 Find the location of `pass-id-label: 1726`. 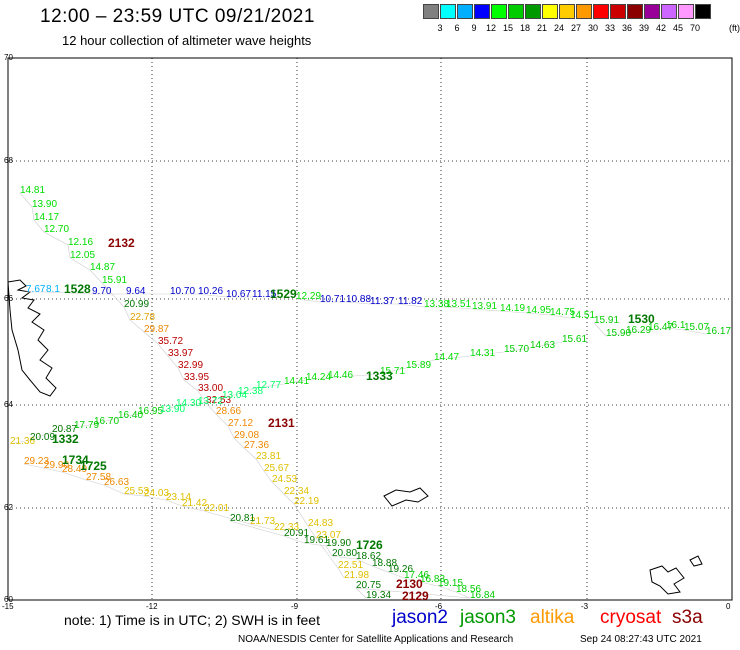

pass-id-label: 1726 is located at coordinates (369, 545).